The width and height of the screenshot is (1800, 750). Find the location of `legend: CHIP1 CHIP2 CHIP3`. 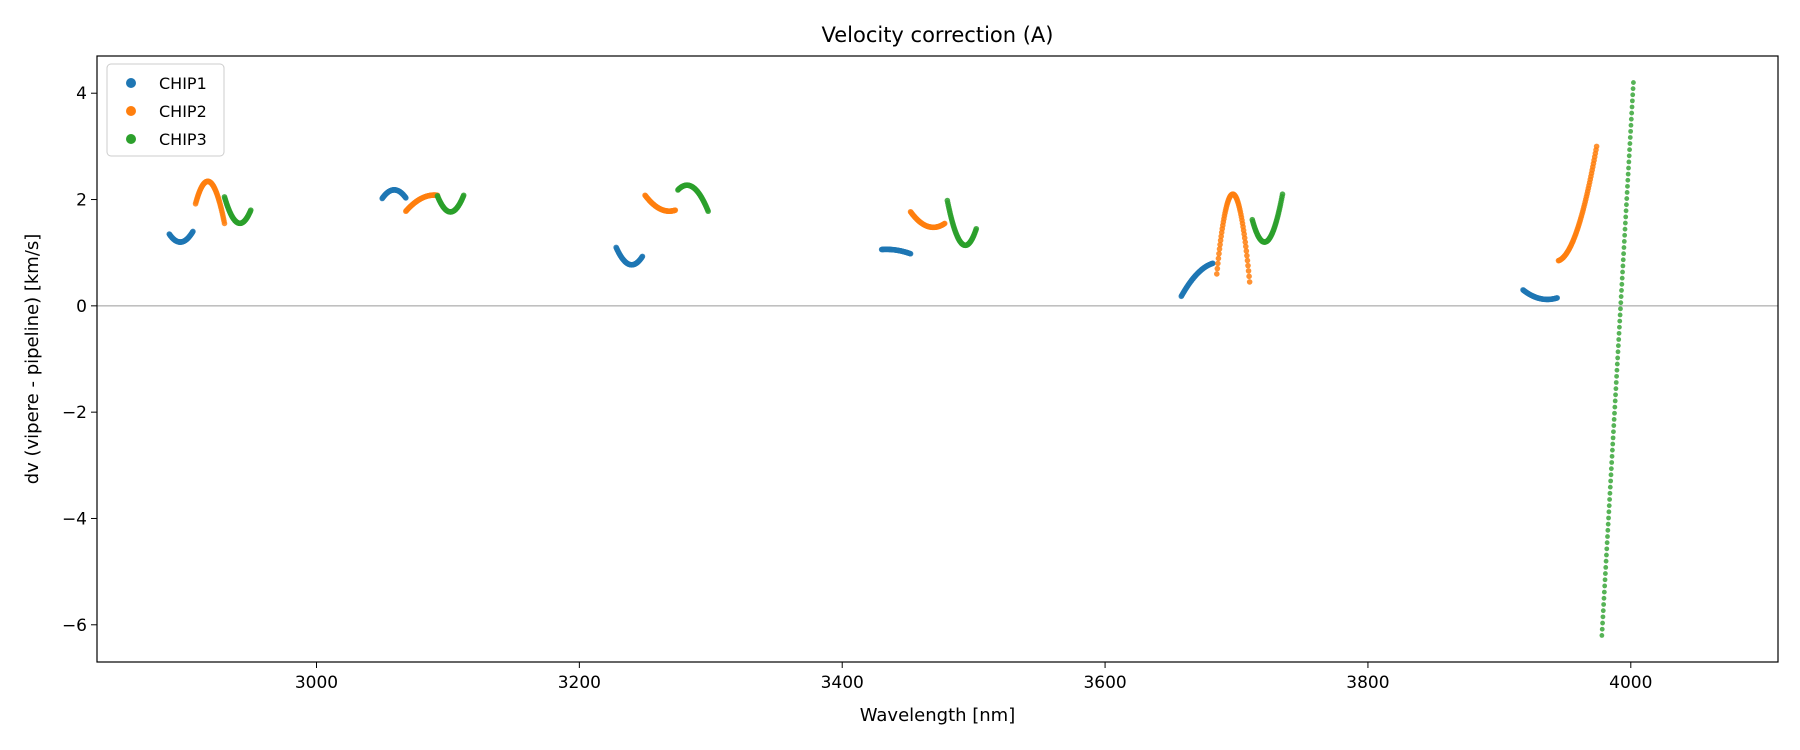

legend: CHIP1 CHIP2 CHIP3 is located at coordinates (165, 110).